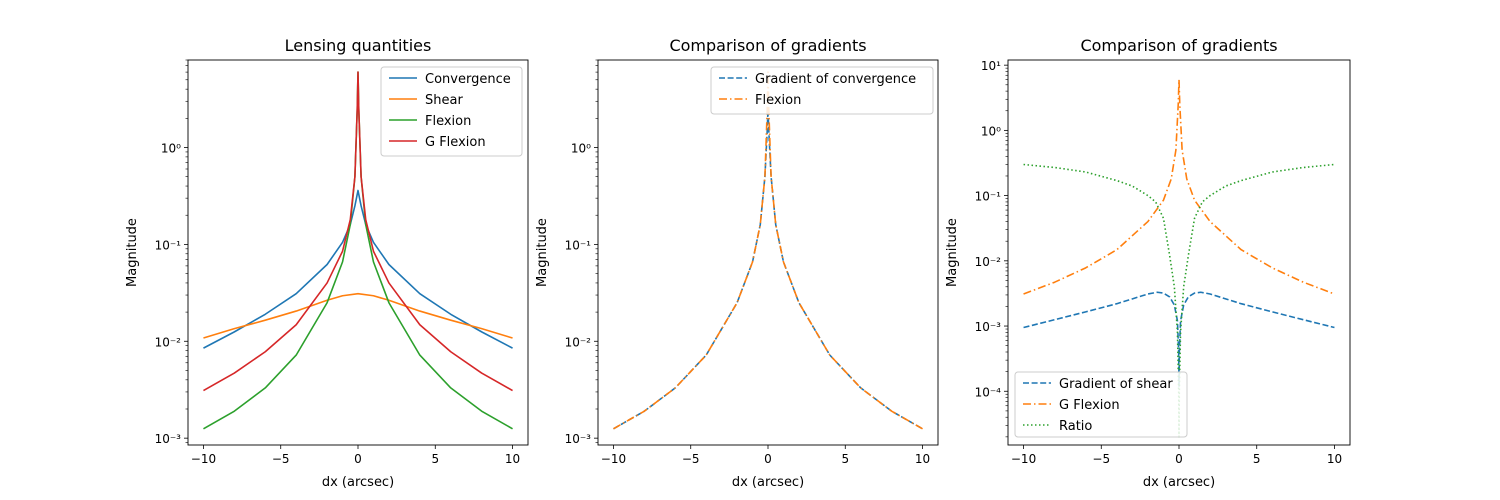  What do you see at coordinates (468, 79) in the screenshot?
I see `legend-entry: Convergence` at bounding box center [468, 79].